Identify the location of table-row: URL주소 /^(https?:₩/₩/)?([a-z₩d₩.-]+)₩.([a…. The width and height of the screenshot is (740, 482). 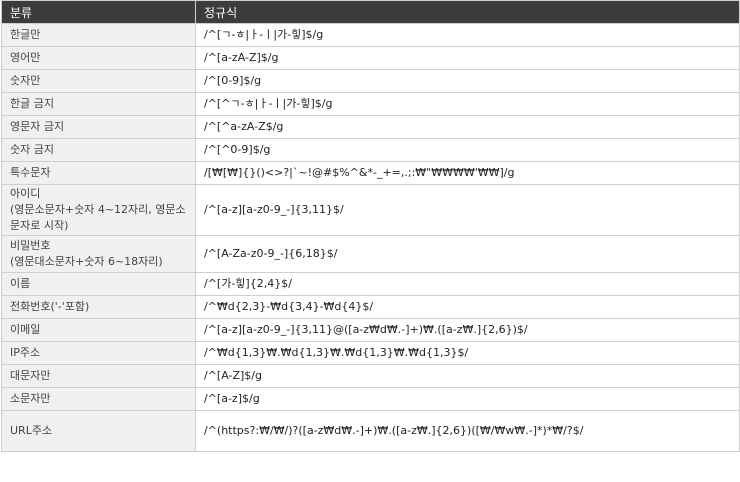
(370, 431).